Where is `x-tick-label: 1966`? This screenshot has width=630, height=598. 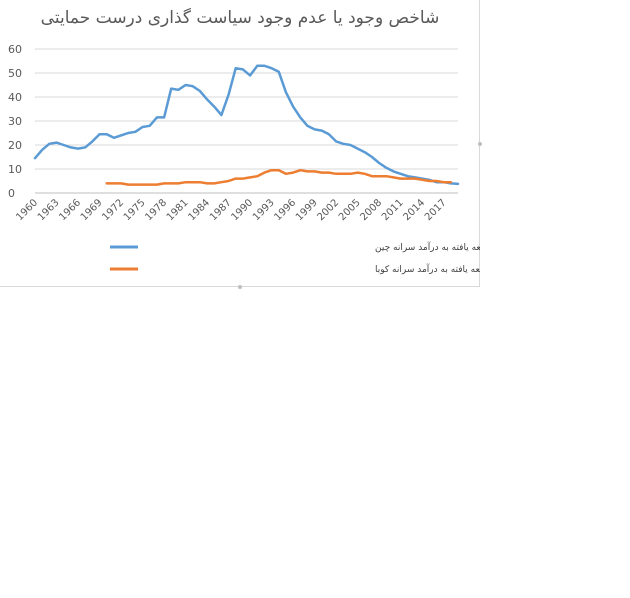 x-tick-label: 1966 is located at coordinates (70, 210).